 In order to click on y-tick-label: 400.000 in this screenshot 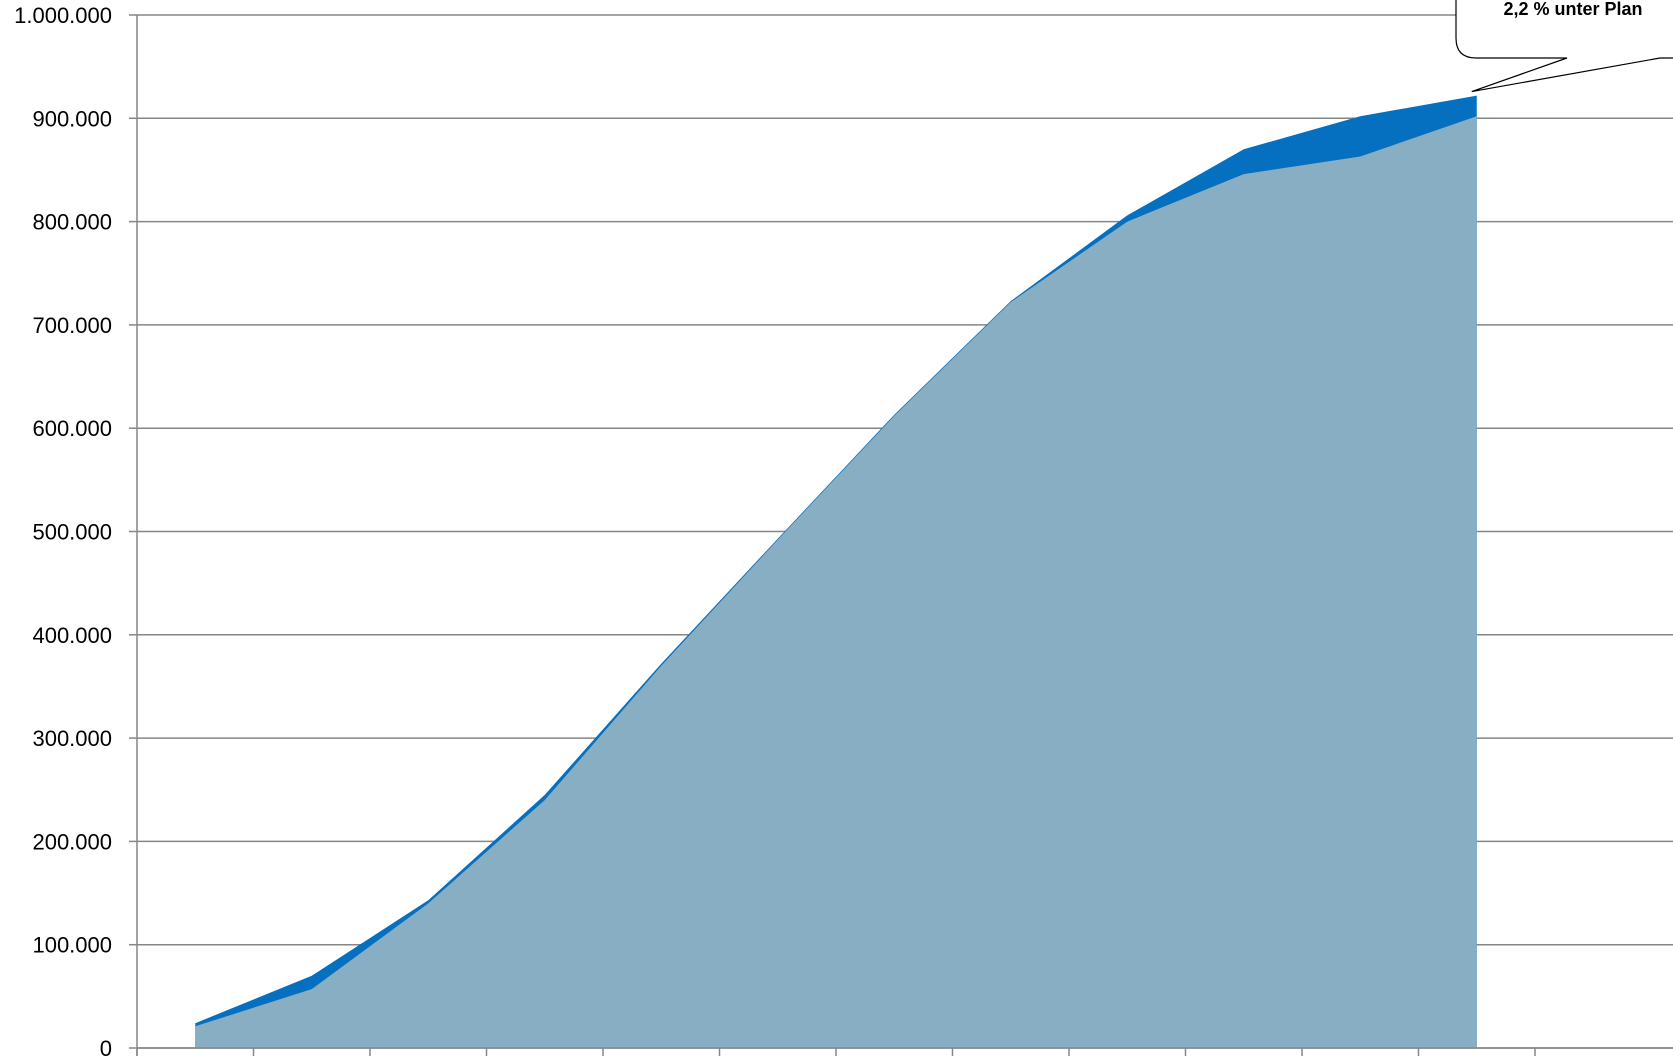, I will do `click(72, 635)`.